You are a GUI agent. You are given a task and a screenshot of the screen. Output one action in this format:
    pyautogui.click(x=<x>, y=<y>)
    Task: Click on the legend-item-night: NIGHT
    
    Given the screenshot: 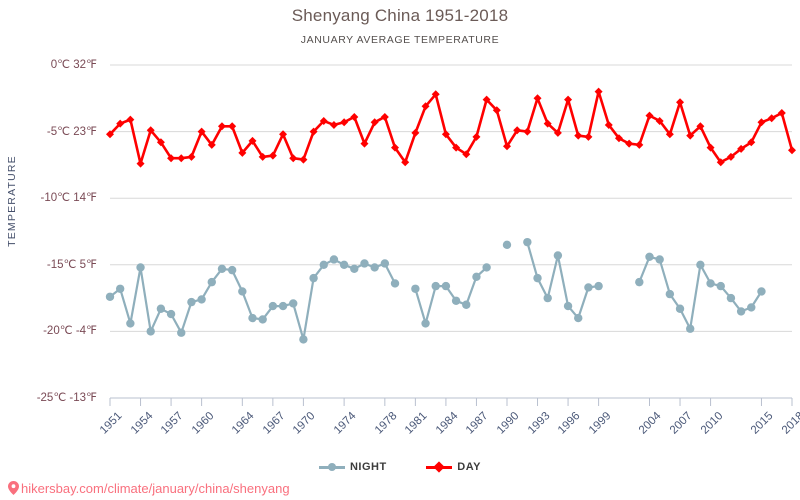 What is the action you would take?
    pyautogui.click(x=352, y=467)
    